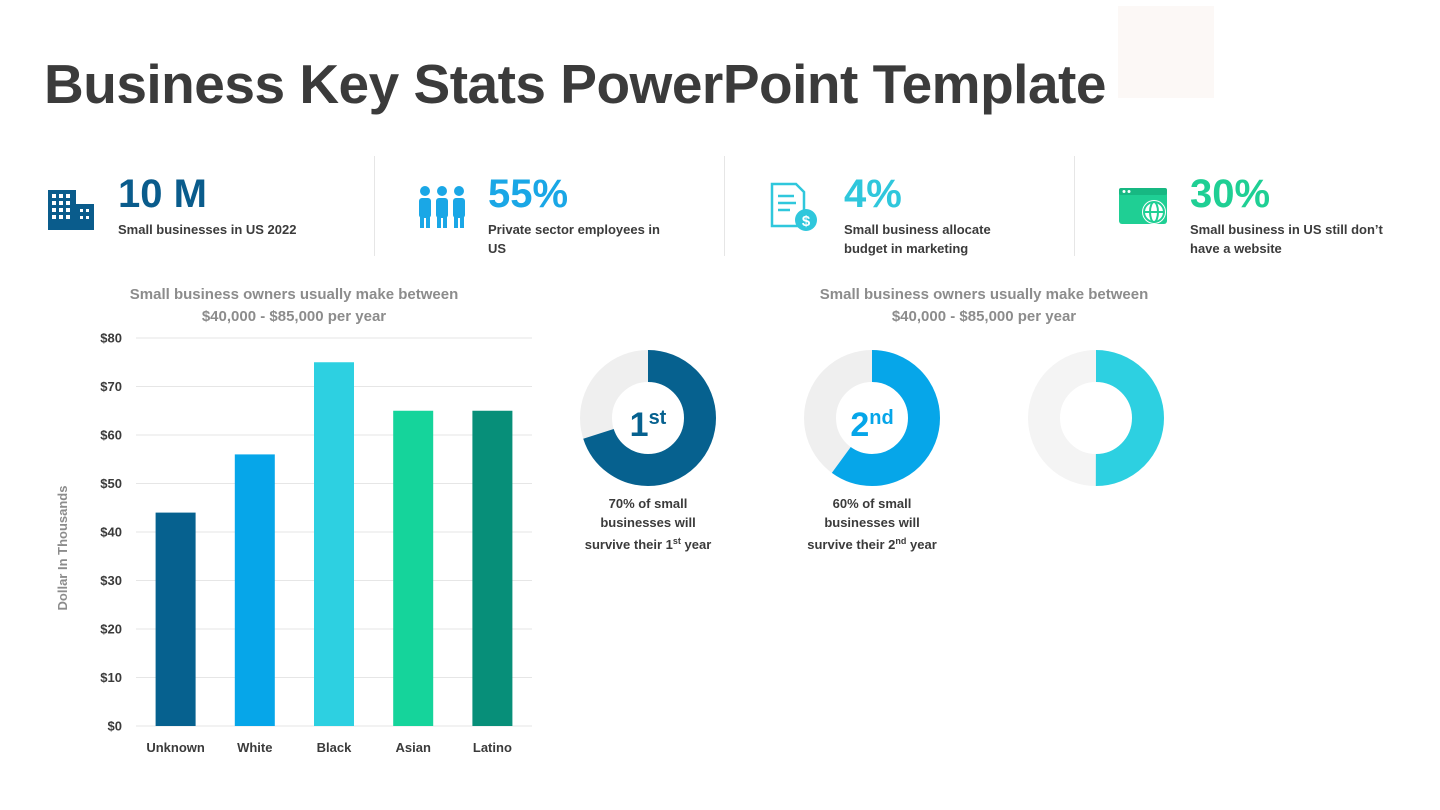  Describe the element at coordinates (860, 425) in the screenshot. I see `rank-number: 2` at that location.